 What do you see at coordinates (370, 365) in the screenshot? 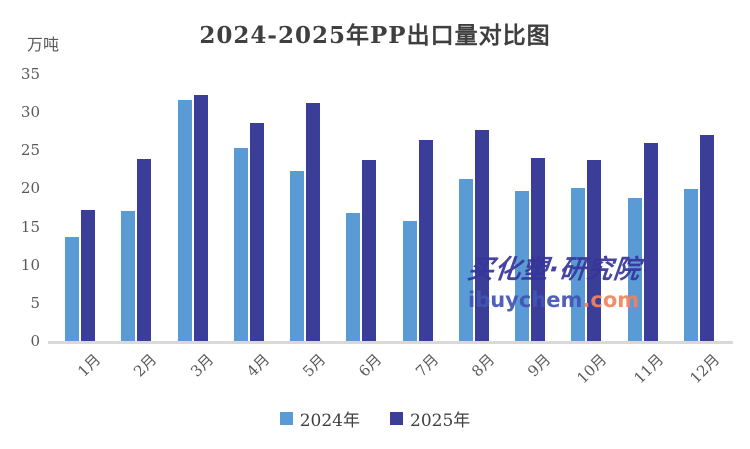
I see `x-tick-6月: 6月` at bounding box center [370, 365].